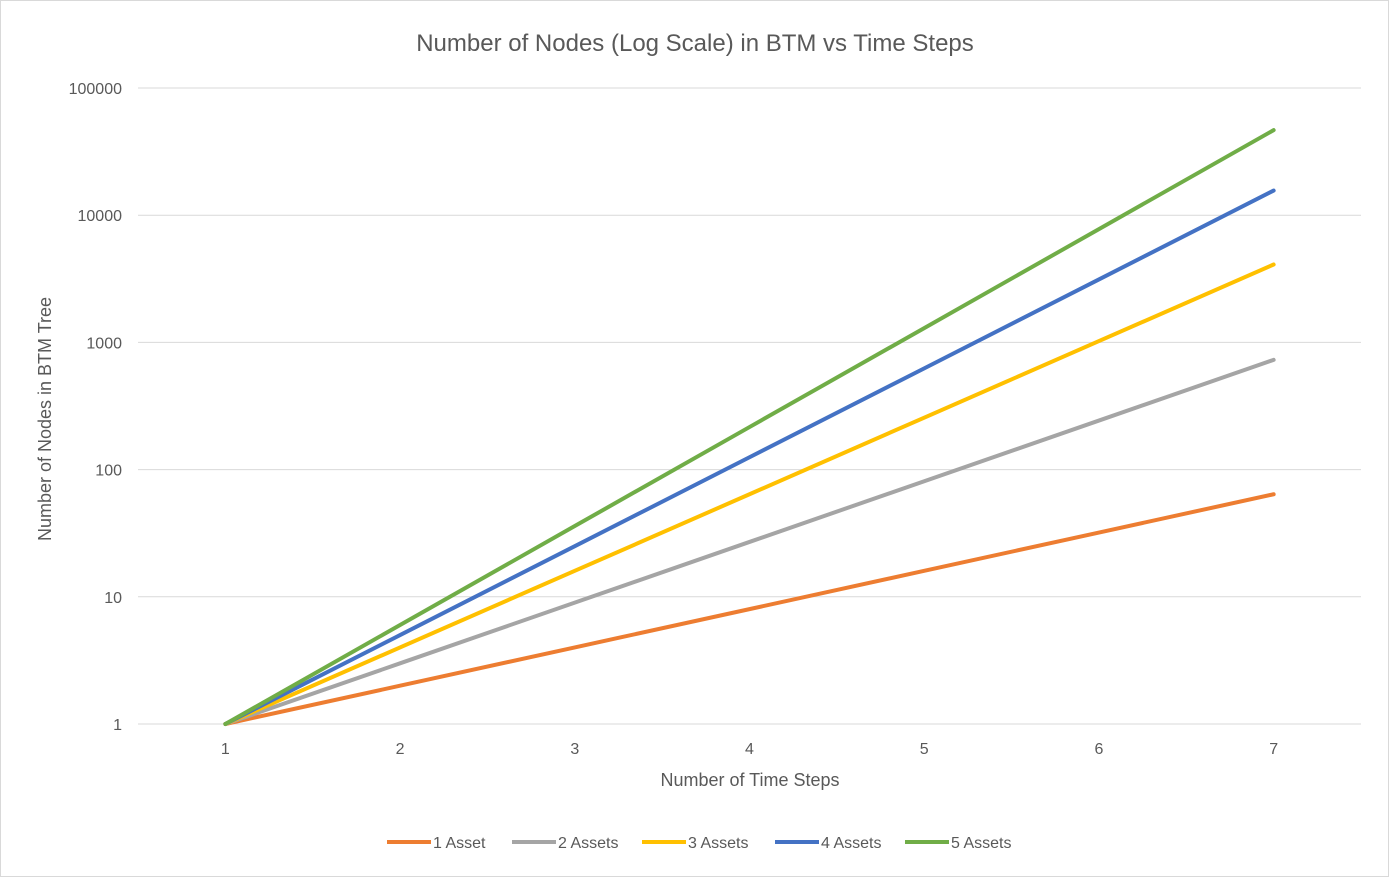 The image size is (1389, 877). Describe the element at coordinates (588, 843) in the screenshot. I see `legend-label: 2 Assets` at that location.